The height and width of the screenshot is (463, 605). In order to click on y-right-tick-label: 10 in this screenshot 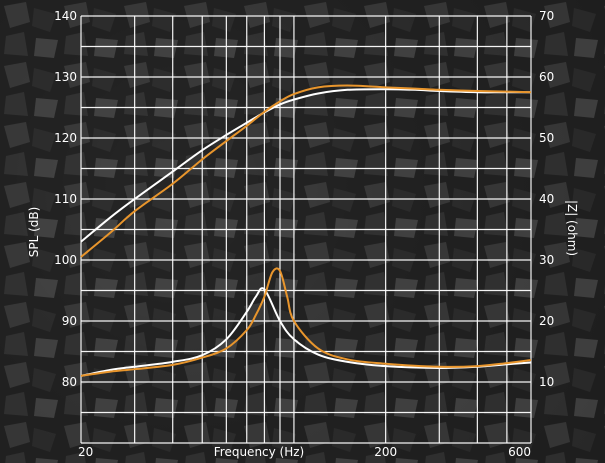, I will do `click(546, 382)`.